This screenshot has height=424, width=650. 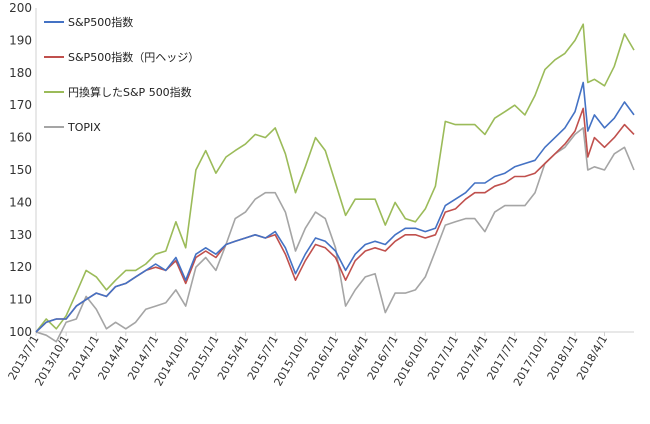 I want to click on y-tick-label: 120, so click(x=20, y=267).